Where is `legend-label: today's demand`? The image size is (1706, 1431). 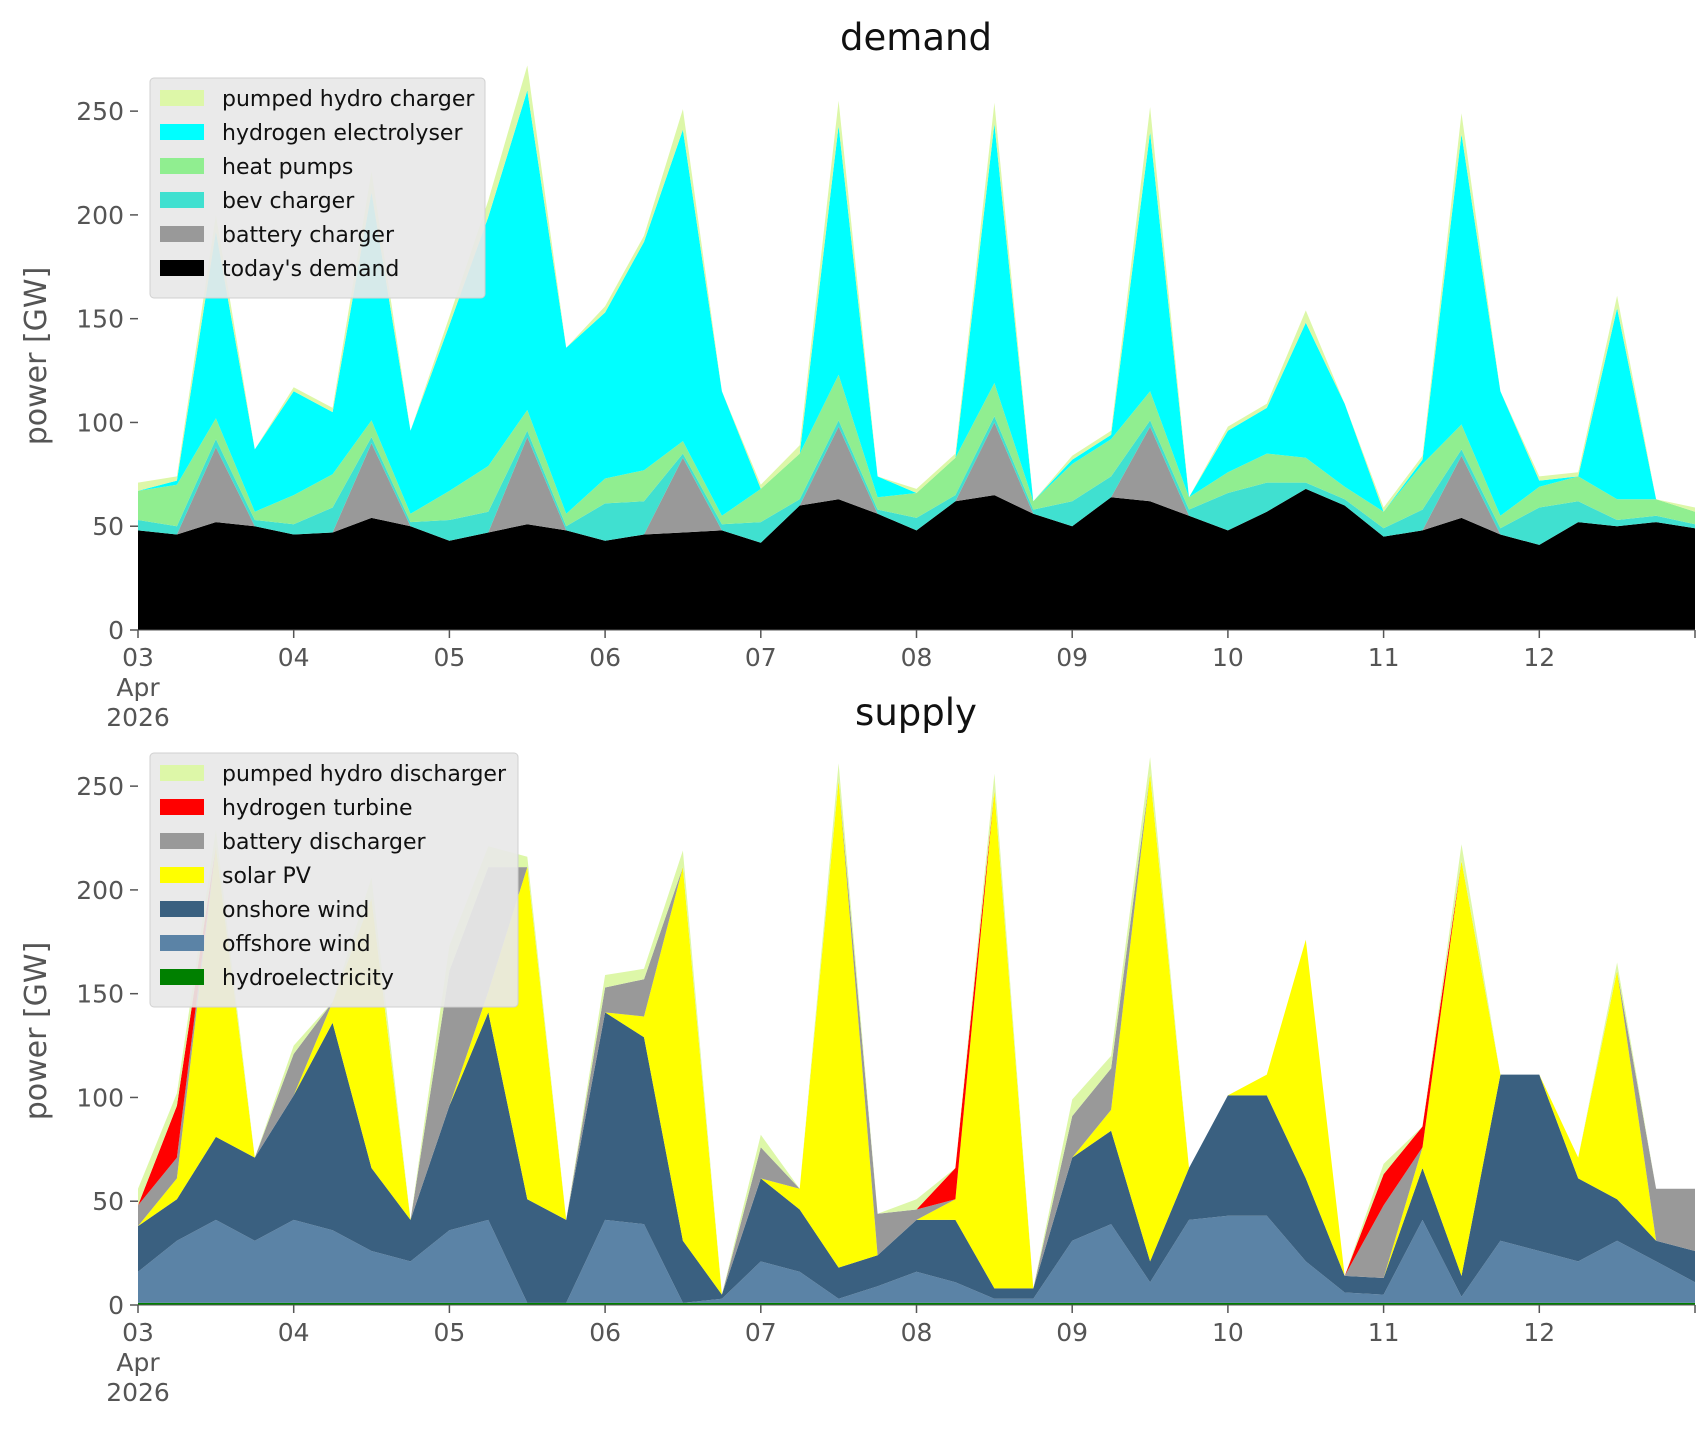
legend-label: today's demand is located at coordinates (310, 269).